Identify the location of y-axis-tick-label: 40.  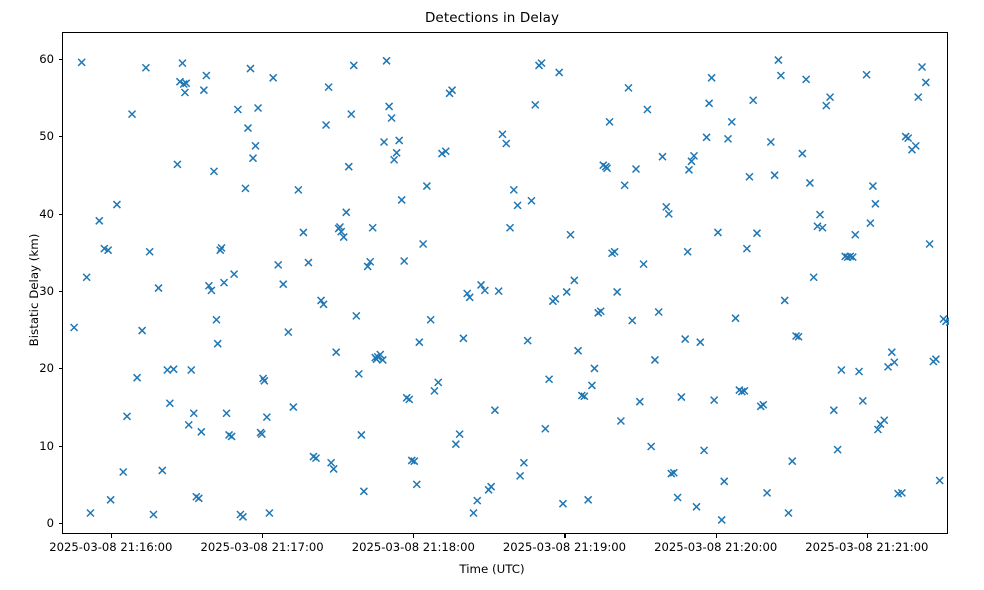
(46, 213).